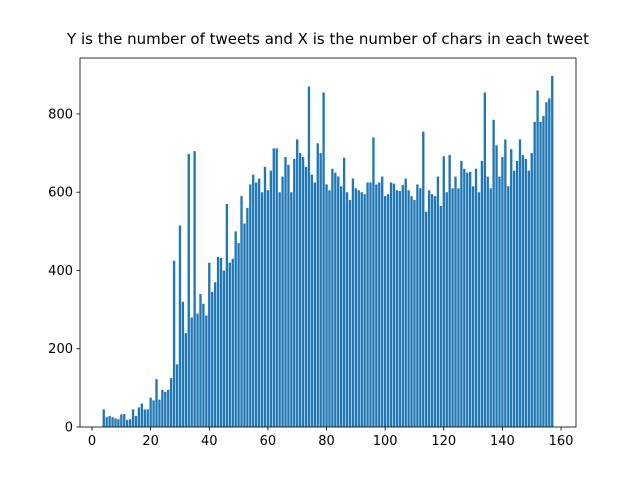  Describe the element at coordinates (60, 271) in the screenshot. I see `y-tick-label: 400` at that location.